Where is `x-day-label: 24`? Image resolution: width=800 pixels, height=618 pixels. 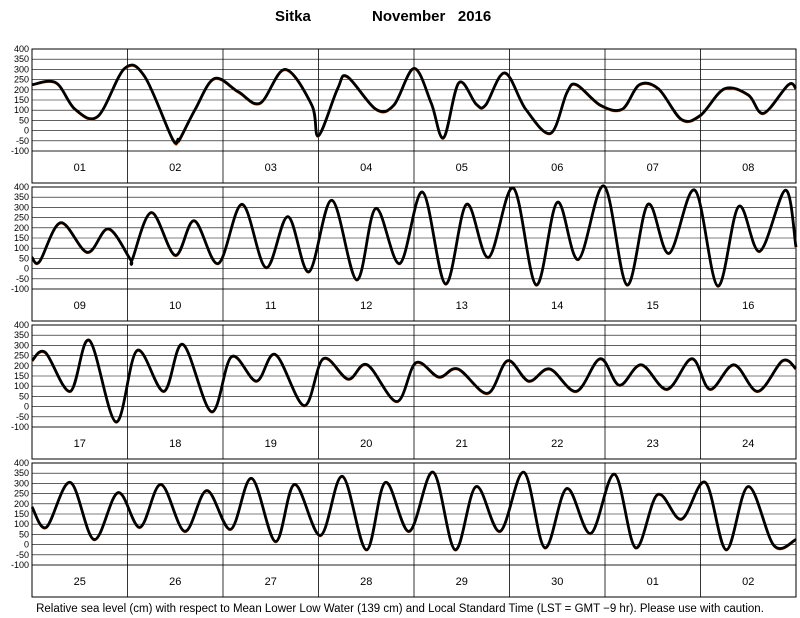 x-day-label: 24 is located at coordinates (748, 444).